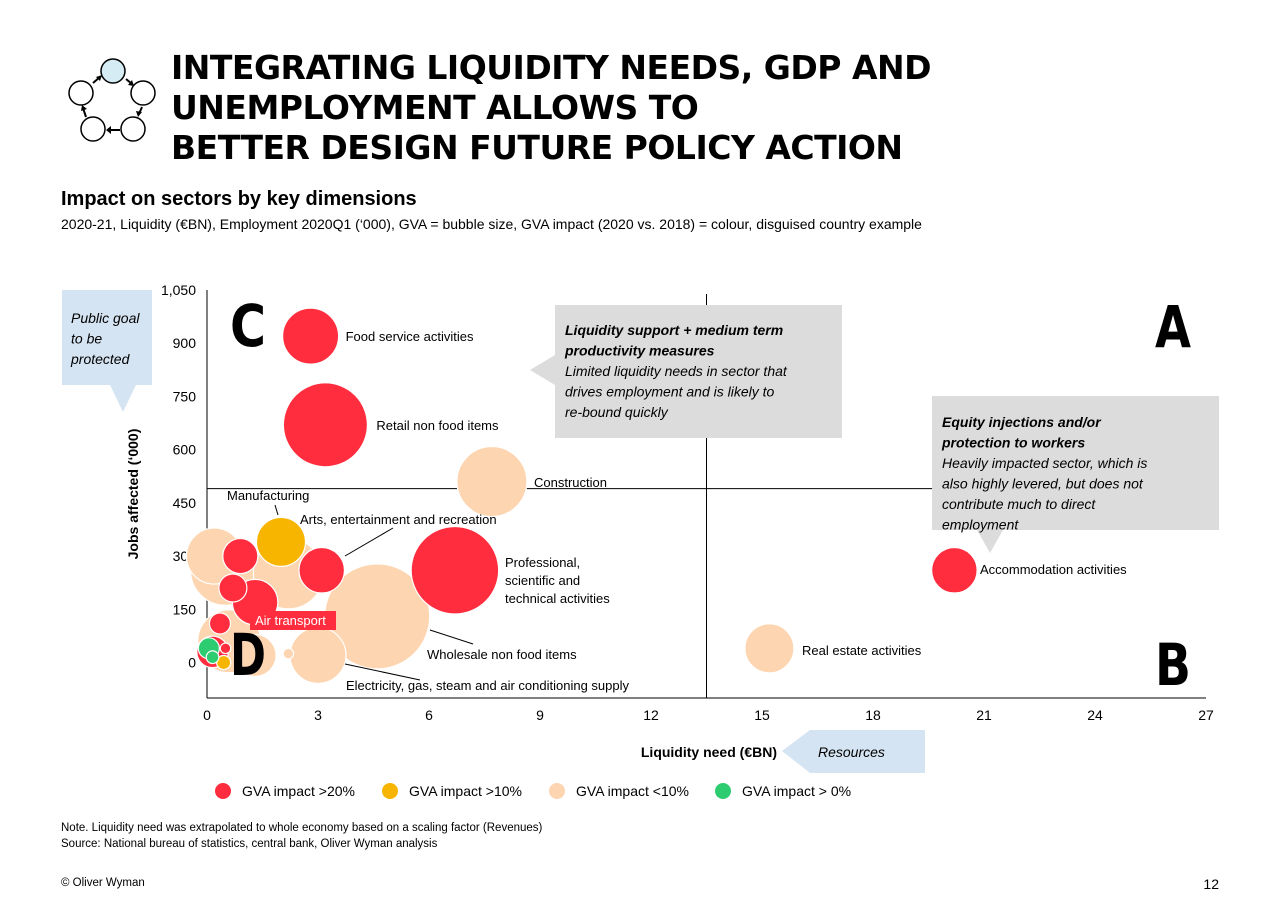 This screenshot has height=915, width=1280. Describe the element at coordinates (570, 482) in the screenshot. I see `label-construction: Construction` at that location.